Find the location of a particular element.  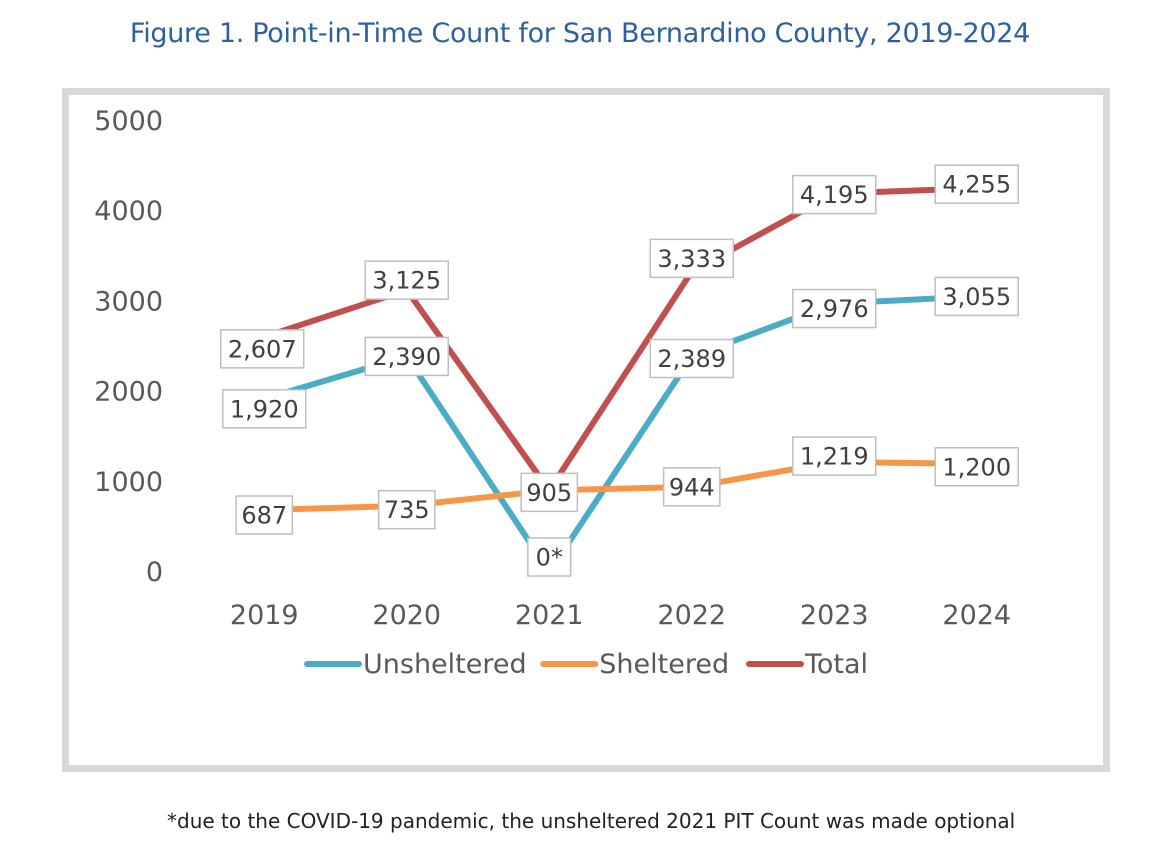

data-label-value: 687 is located at coordinates (264, 516).